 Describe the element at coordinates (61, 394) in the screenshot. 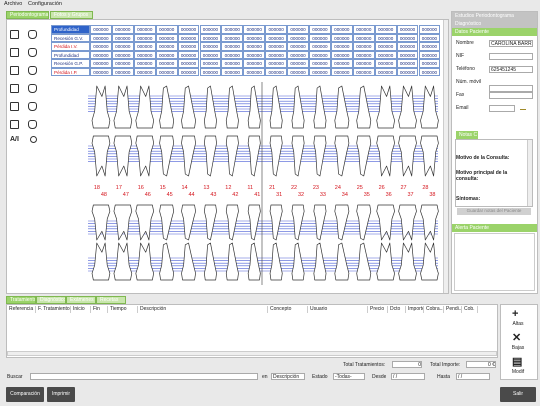

I see `print-button: Imprimir` at that location.